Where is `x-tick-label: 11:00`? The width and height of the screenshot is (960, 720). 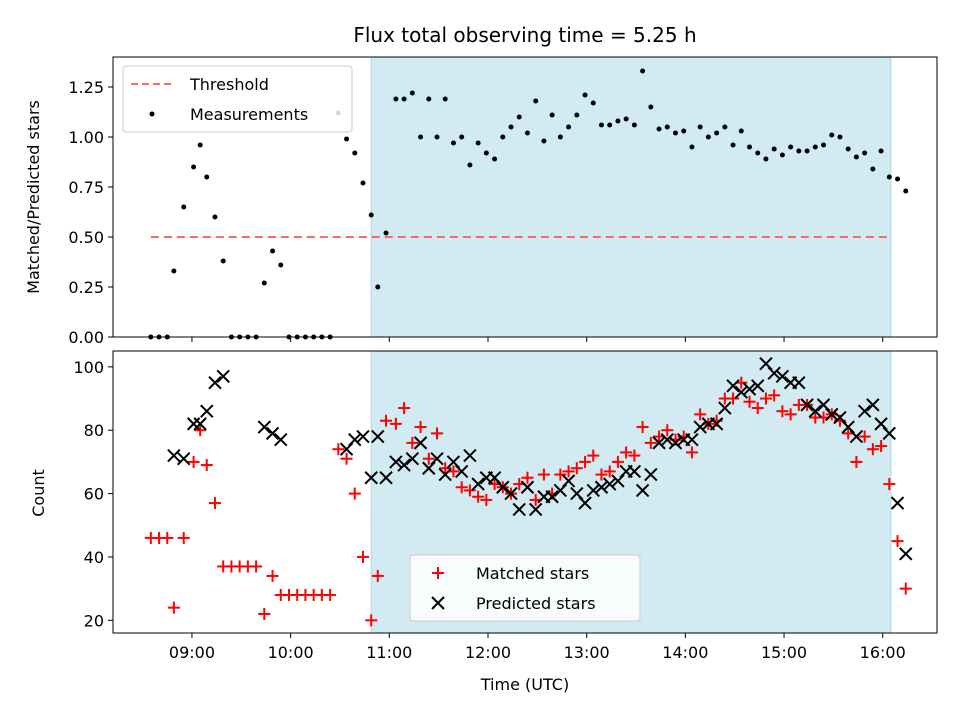
x-tick-label: 11:00 is located at coordinates (389, 652).